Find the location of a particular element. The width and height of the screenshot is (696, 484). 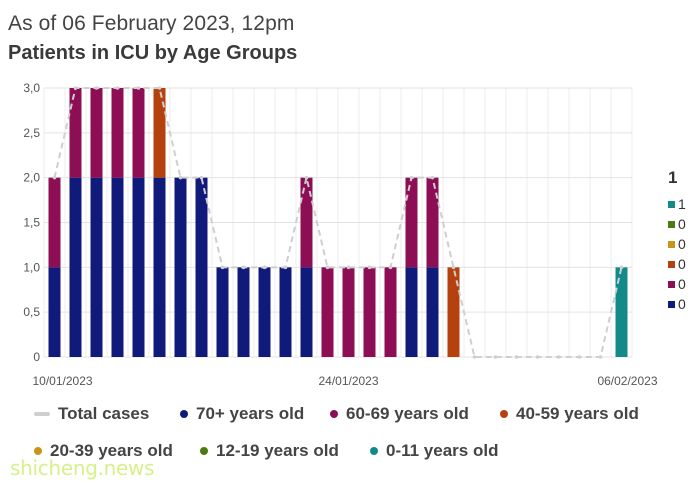

legend-label: 60-69 years old is located at coordinates (407, 413).